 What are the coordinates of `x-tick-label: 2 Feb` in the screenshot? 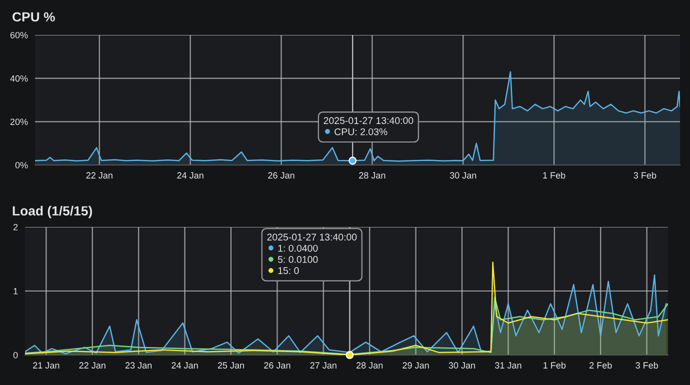 It's located at (601, 365).